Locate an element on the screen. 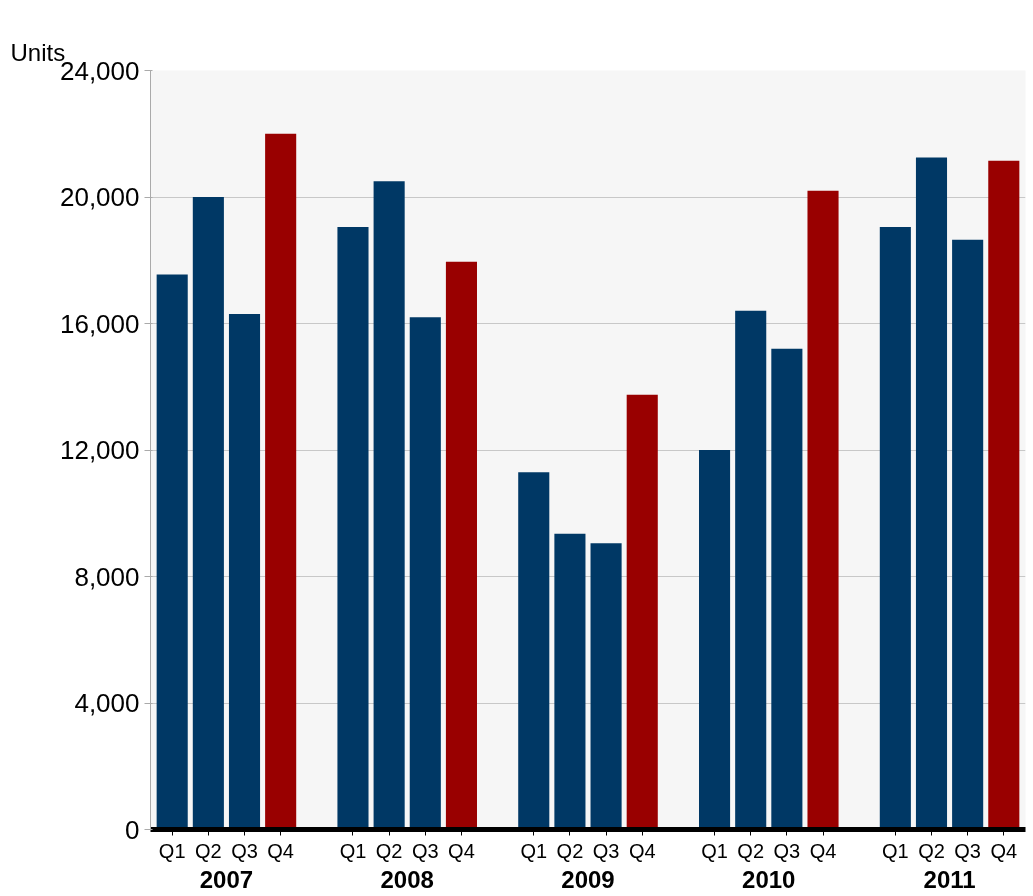 The height and width of the screenshot is (896, 1033). text: 2011 is located at coordinates (949, 879).